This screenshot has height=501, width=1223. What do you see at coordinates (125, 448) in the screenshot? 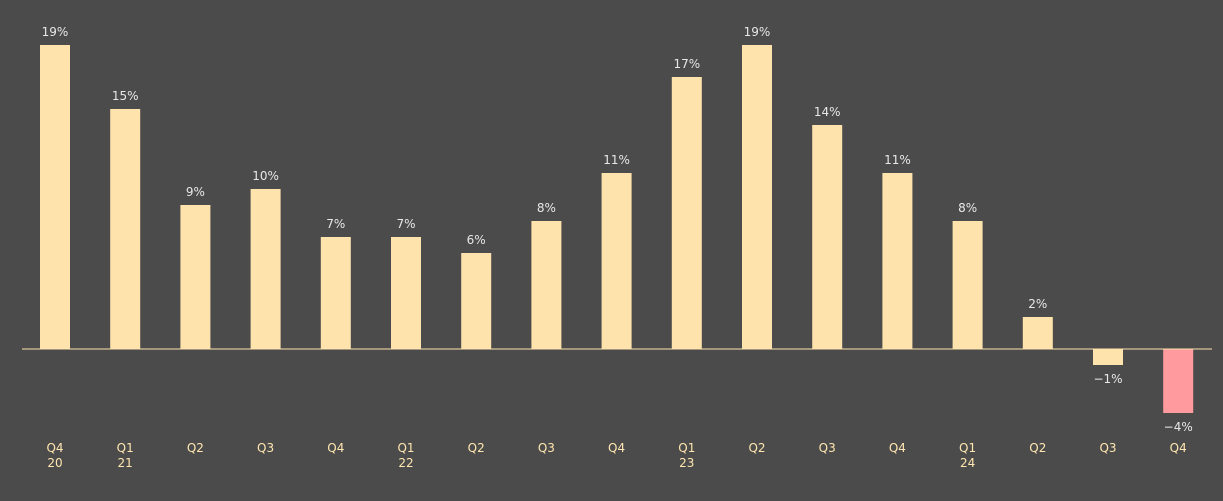
I see `tick-quarter-1: Q1` at bounding box center [125, 448].